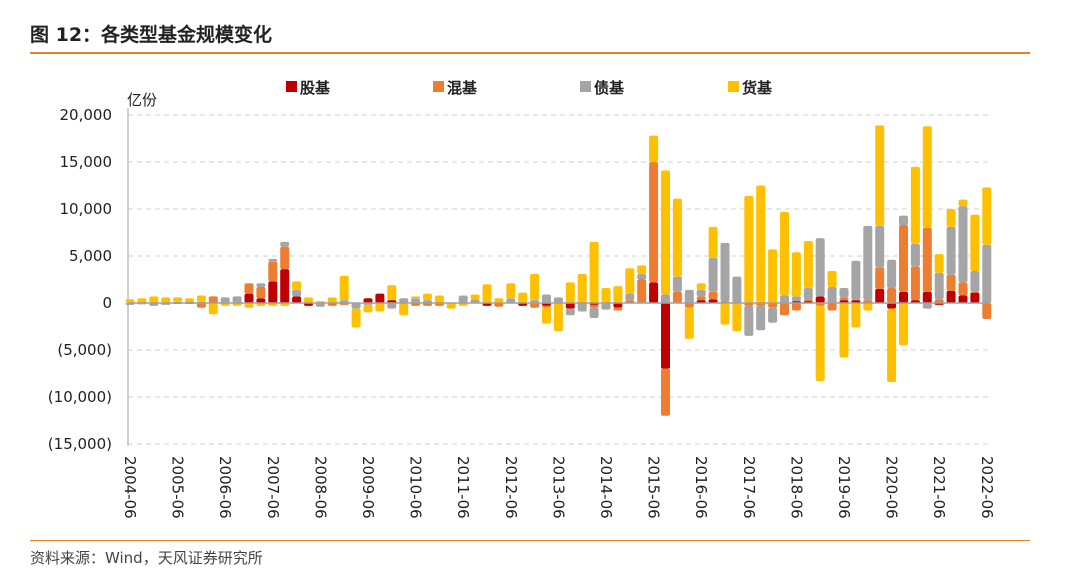  Describe the element at coordinates (107, 303) in the screenshot. I see `y-tick-label: 0` at that location.